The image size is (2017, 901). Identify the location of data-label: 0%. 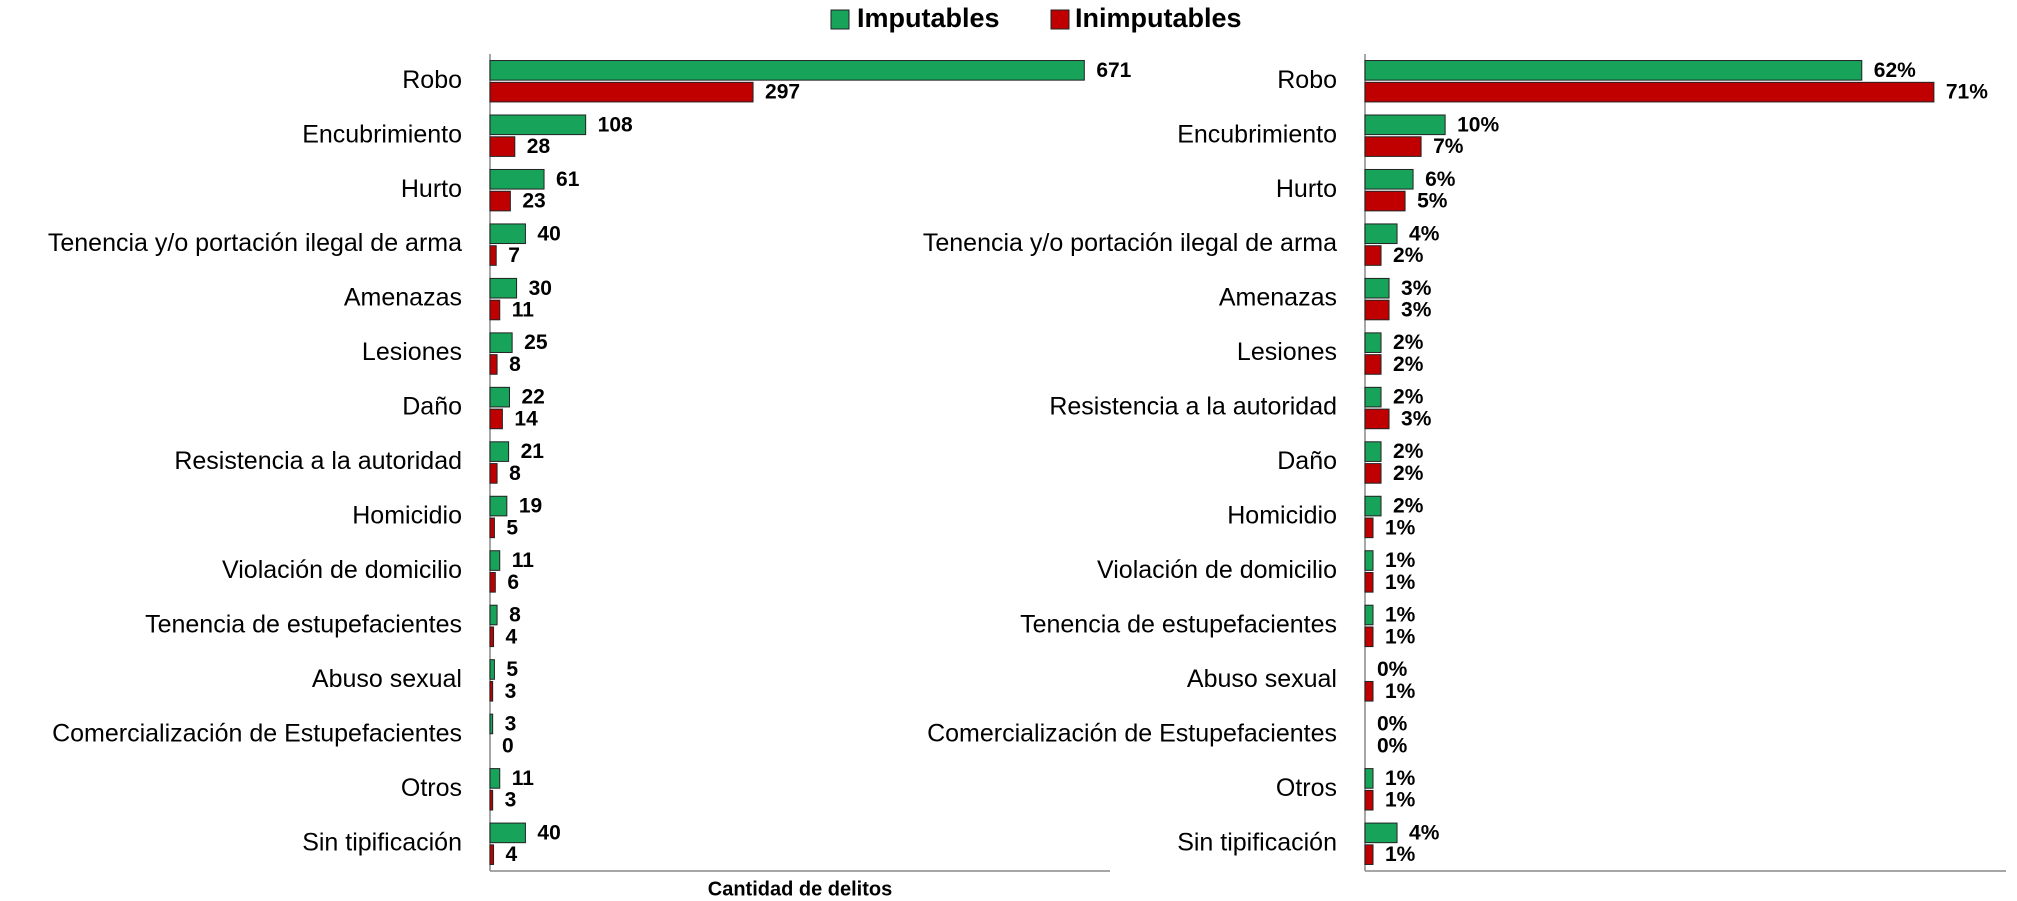
(1392, 745).